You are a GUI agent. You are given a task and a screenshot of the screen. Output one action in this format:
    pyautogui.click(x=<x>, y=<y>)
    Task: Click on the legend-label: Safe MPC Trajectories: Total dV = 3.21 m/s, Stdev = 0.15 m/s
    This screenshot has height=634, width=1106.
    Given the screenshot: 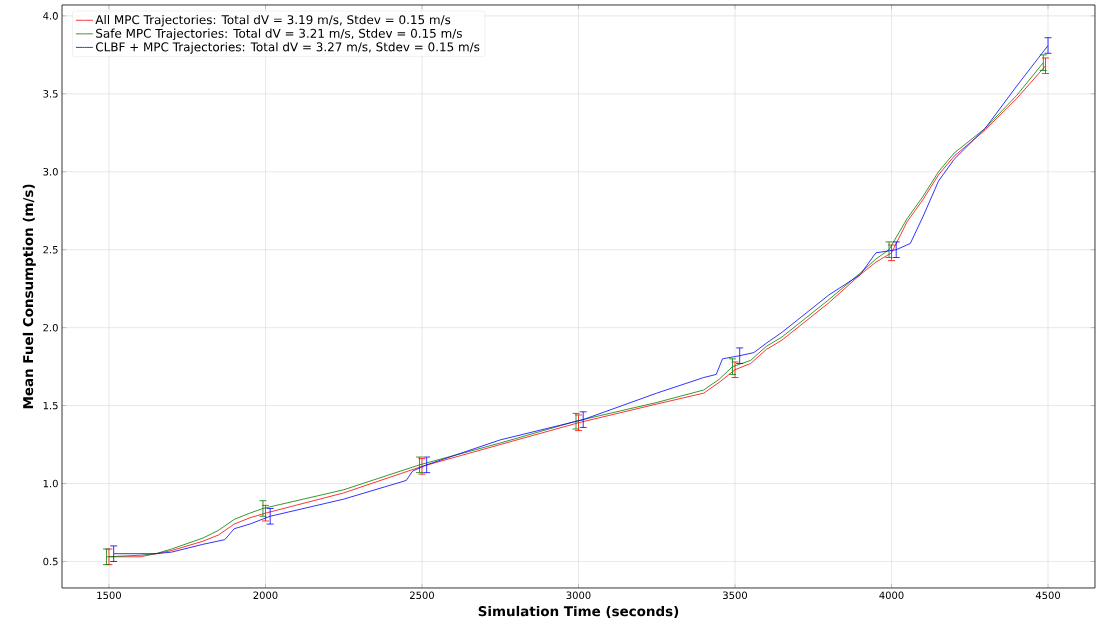 What is the action you would take?
    pyautogui.click(x=279, y=34)
    